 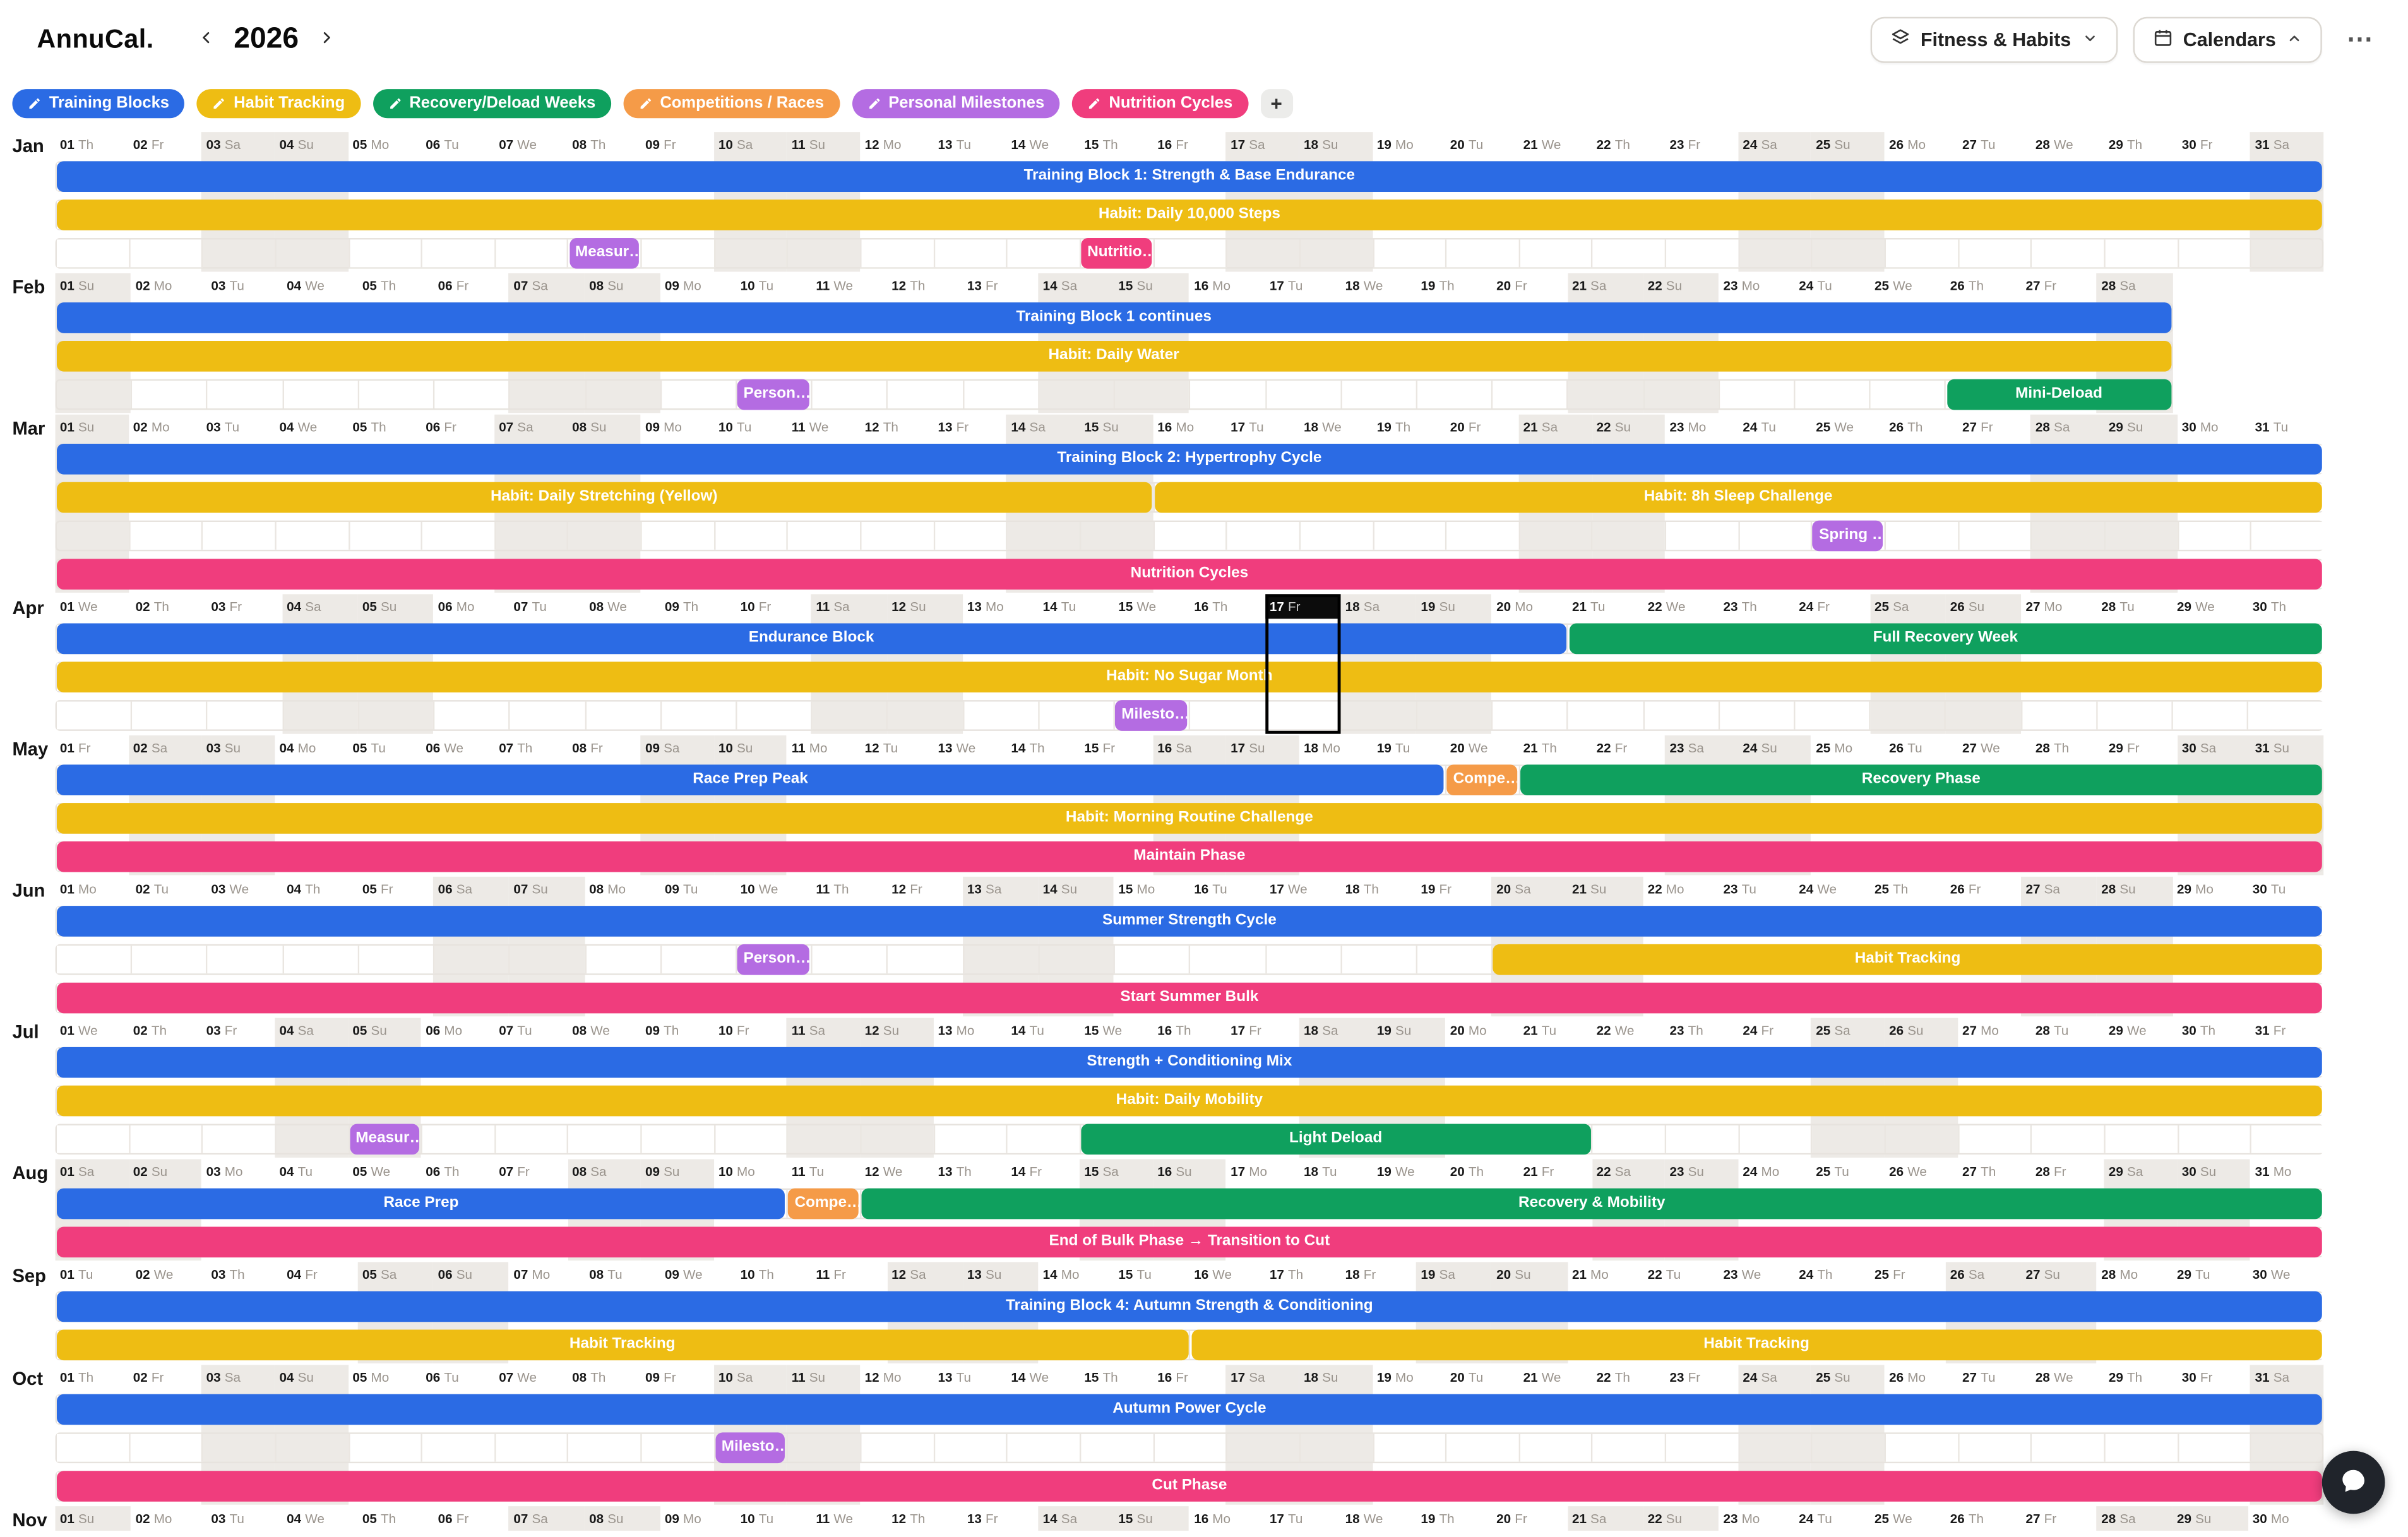 I want to click on day-header-cell: 24 Sa, so click(x=1760, y=144).